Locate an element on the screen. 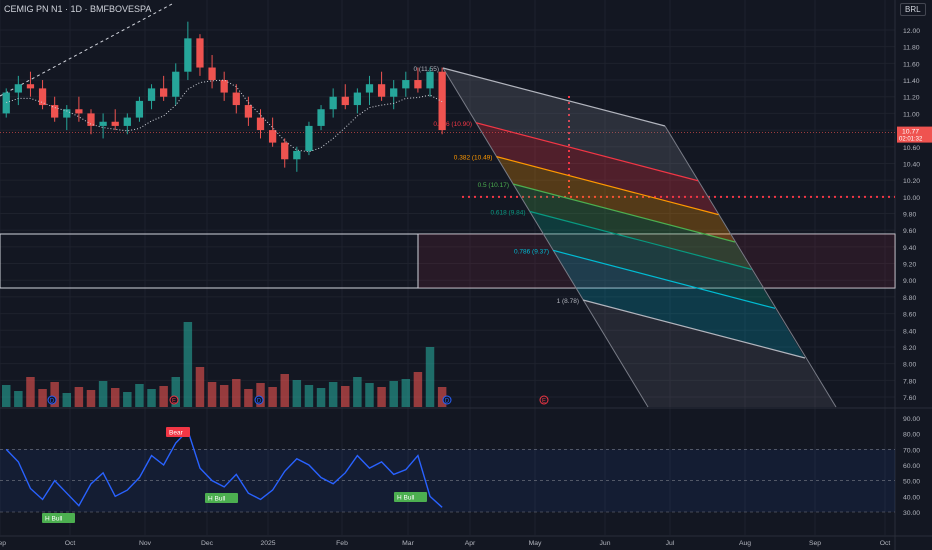 The height and width of the screenshot is (550, 932). price-tick: 11.40 is located at coordinates (911, 81).